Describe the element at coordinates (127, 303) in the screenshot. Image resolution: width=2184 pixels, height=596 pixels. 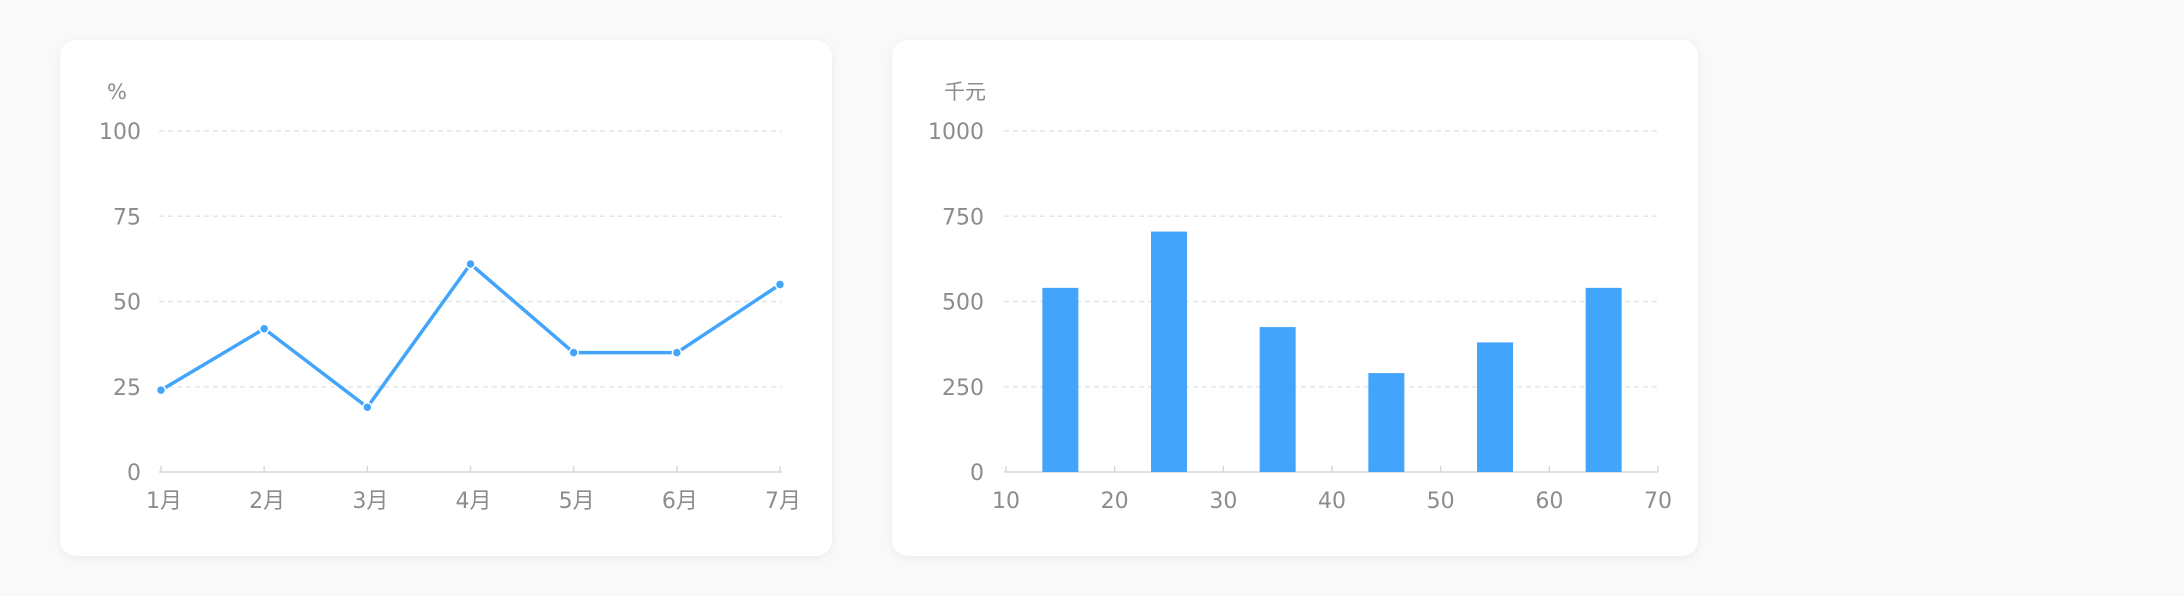
I see `line-y-tick-label: 50` at that location.